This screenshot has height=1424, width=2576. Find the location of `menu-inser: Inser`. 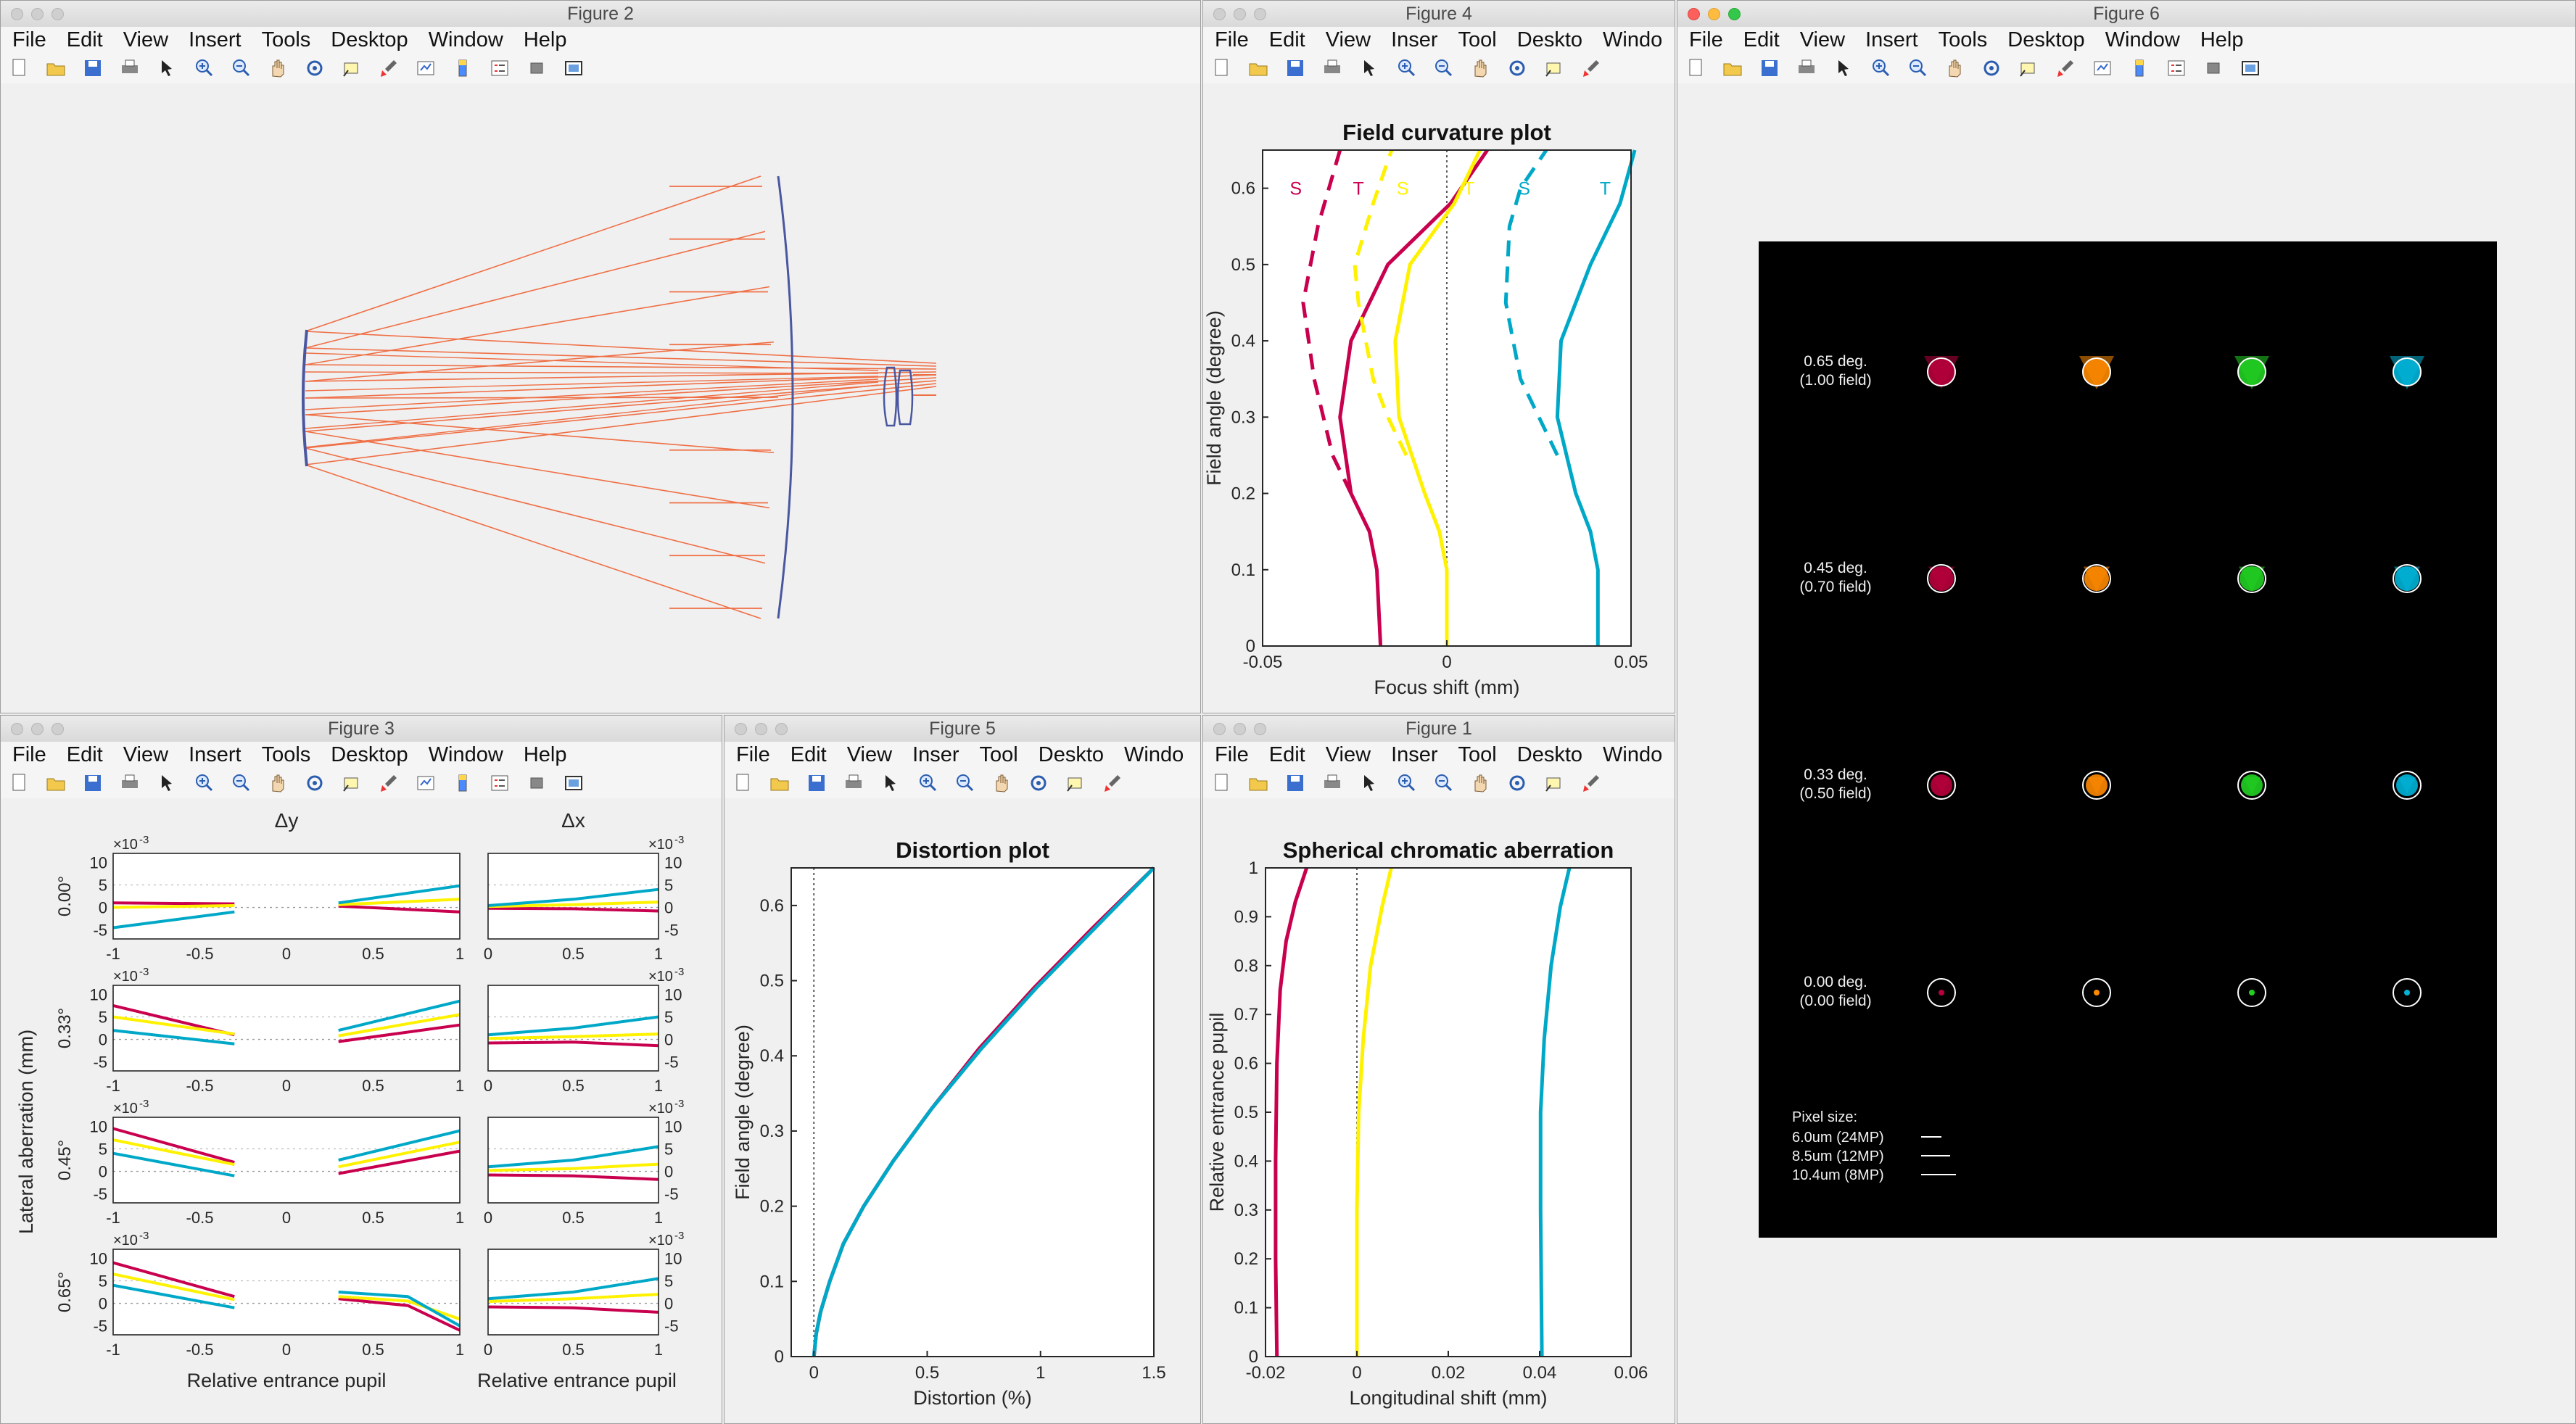

menu-inser: Inser is located at coordinates (935, 754).